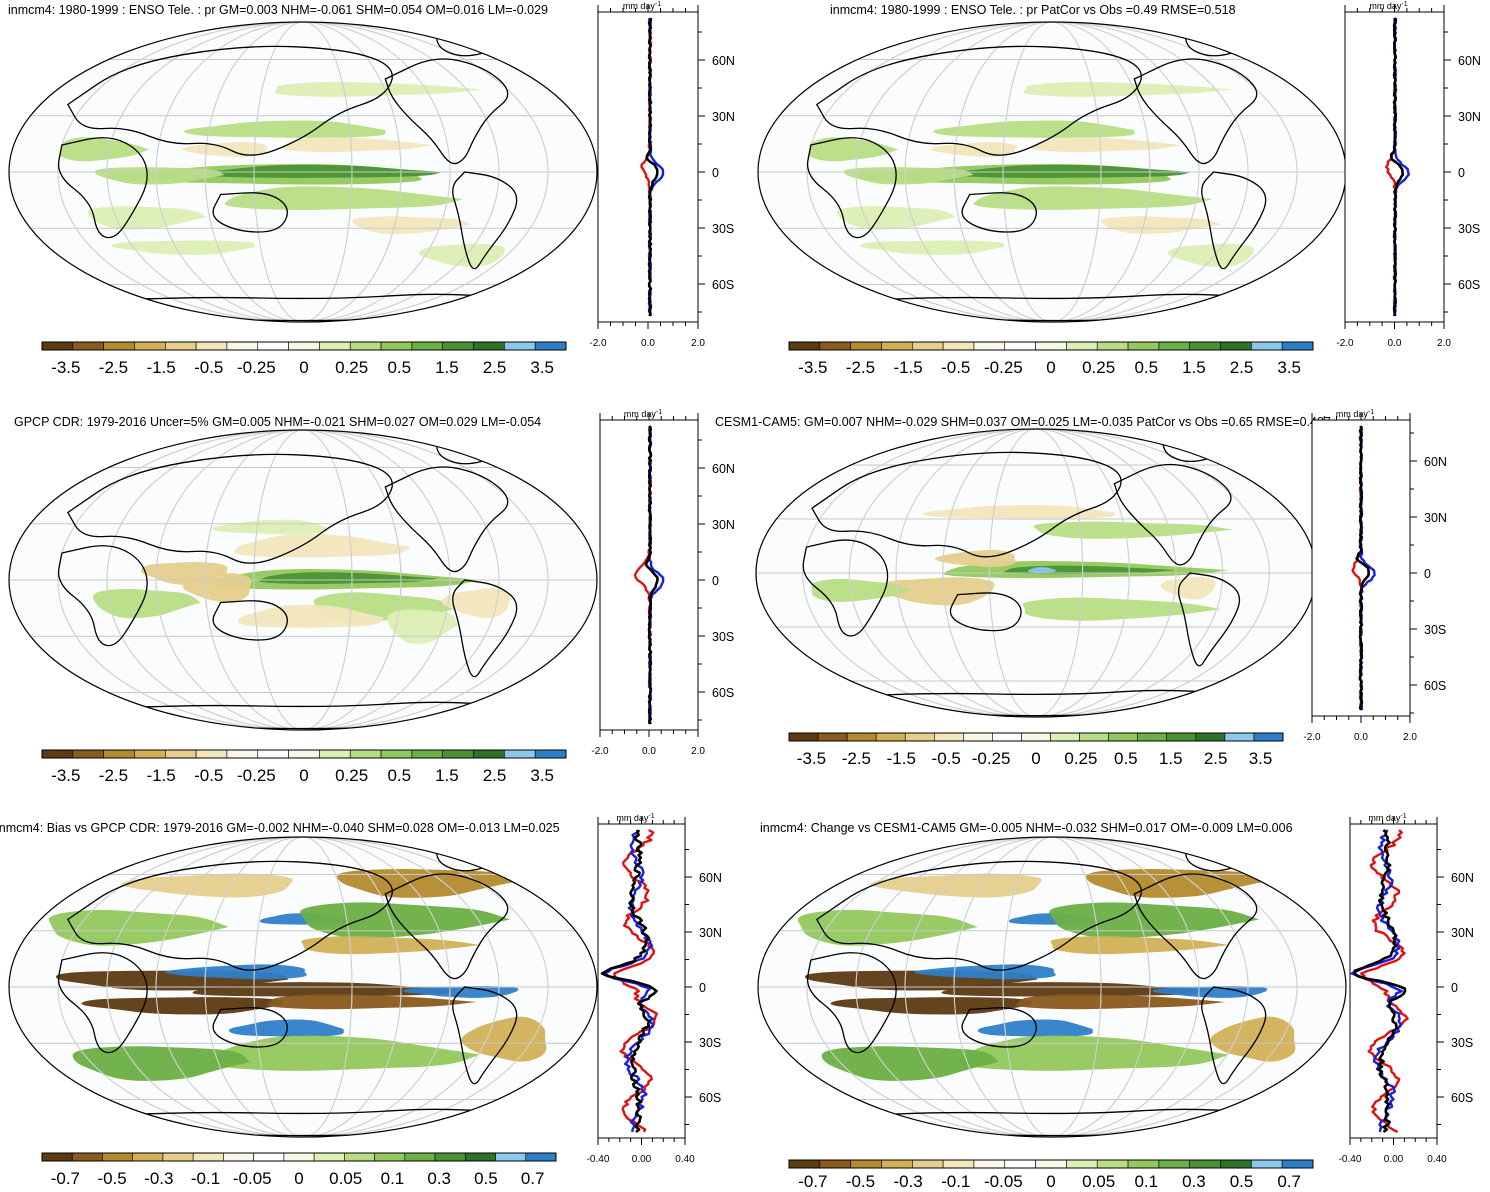 The width and height of the screenshot is (1490, 1192). What do you see at coordinates (1003, 1181) in the screenshot?
I see `colorbar-label: -0.05` at bounding box center [1003, 1181].